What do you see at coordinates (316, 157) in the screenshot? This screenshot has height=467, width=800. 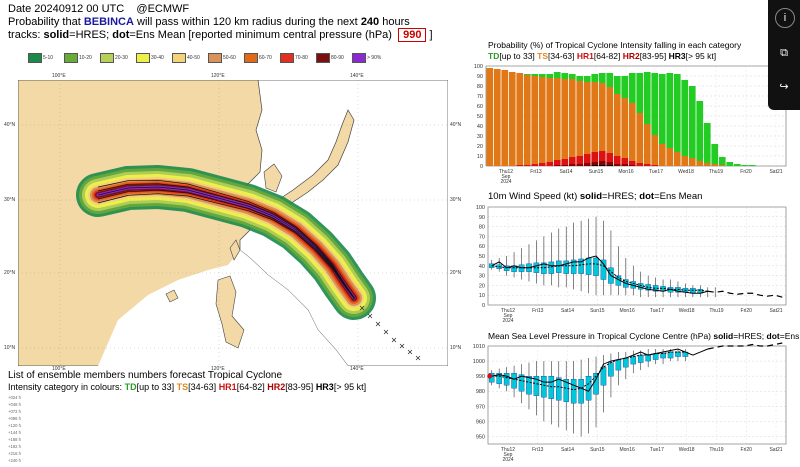 I see `map-japan` at bounding box center [316, 157].